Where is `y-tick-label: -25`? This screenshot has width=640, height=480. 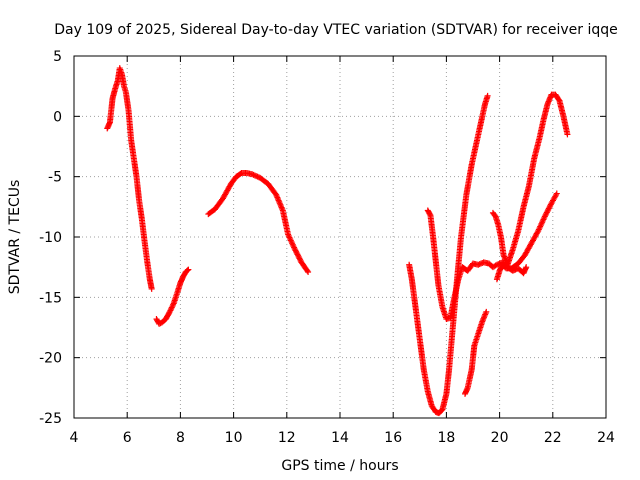 y-tick-label: -25 is located at coordinates (50, 419).